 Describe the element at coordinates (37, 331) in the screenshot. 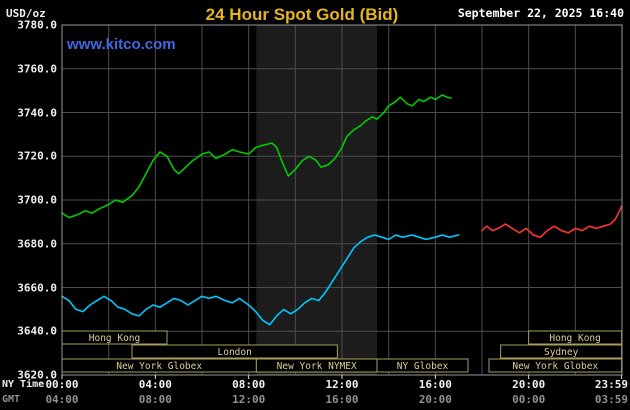

I see `y-axis-label: 3640.0` at that location.